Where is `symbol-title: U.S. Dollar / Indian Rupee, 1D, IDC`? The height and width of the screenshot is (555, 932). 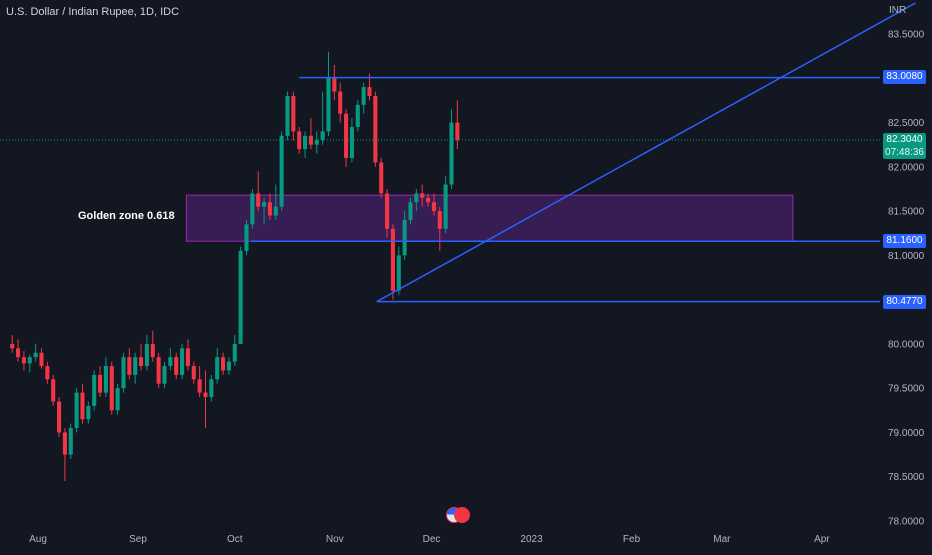
symbol-title: U.S. Dollar / Indian Rupee, 1D, IDC is located at coordinates (93, 12).